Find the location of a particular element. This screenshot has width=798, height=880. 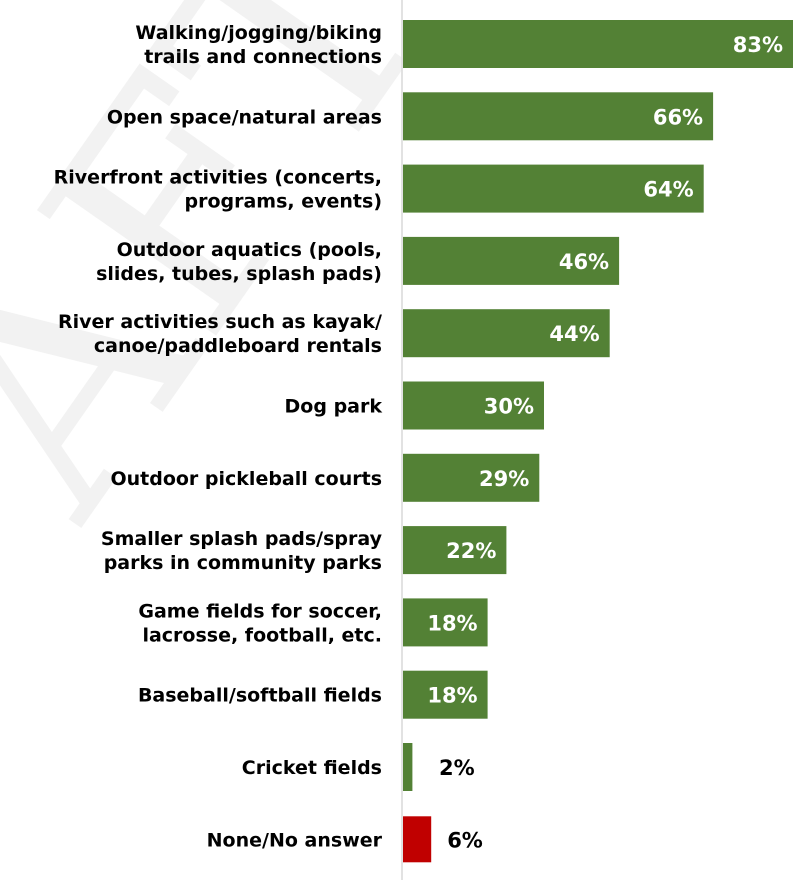

category-label: Open space/natural areas is located at coordinates (244, 117).